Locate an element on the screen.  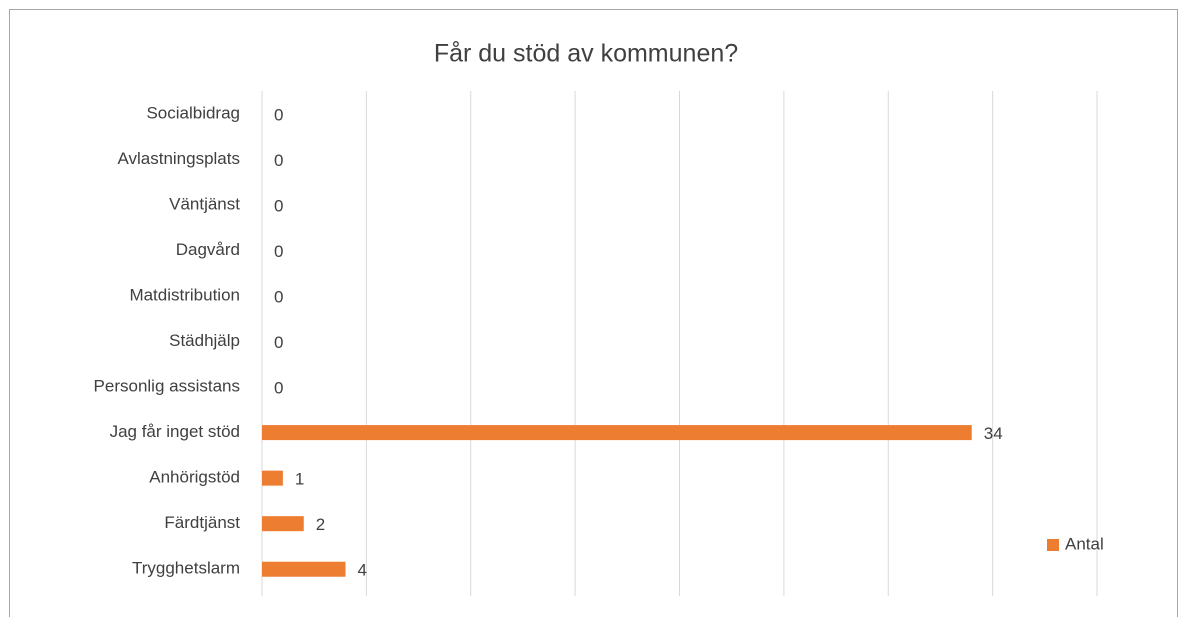
y-tick-label: Städhjälp is located at coordinates (204, 340).